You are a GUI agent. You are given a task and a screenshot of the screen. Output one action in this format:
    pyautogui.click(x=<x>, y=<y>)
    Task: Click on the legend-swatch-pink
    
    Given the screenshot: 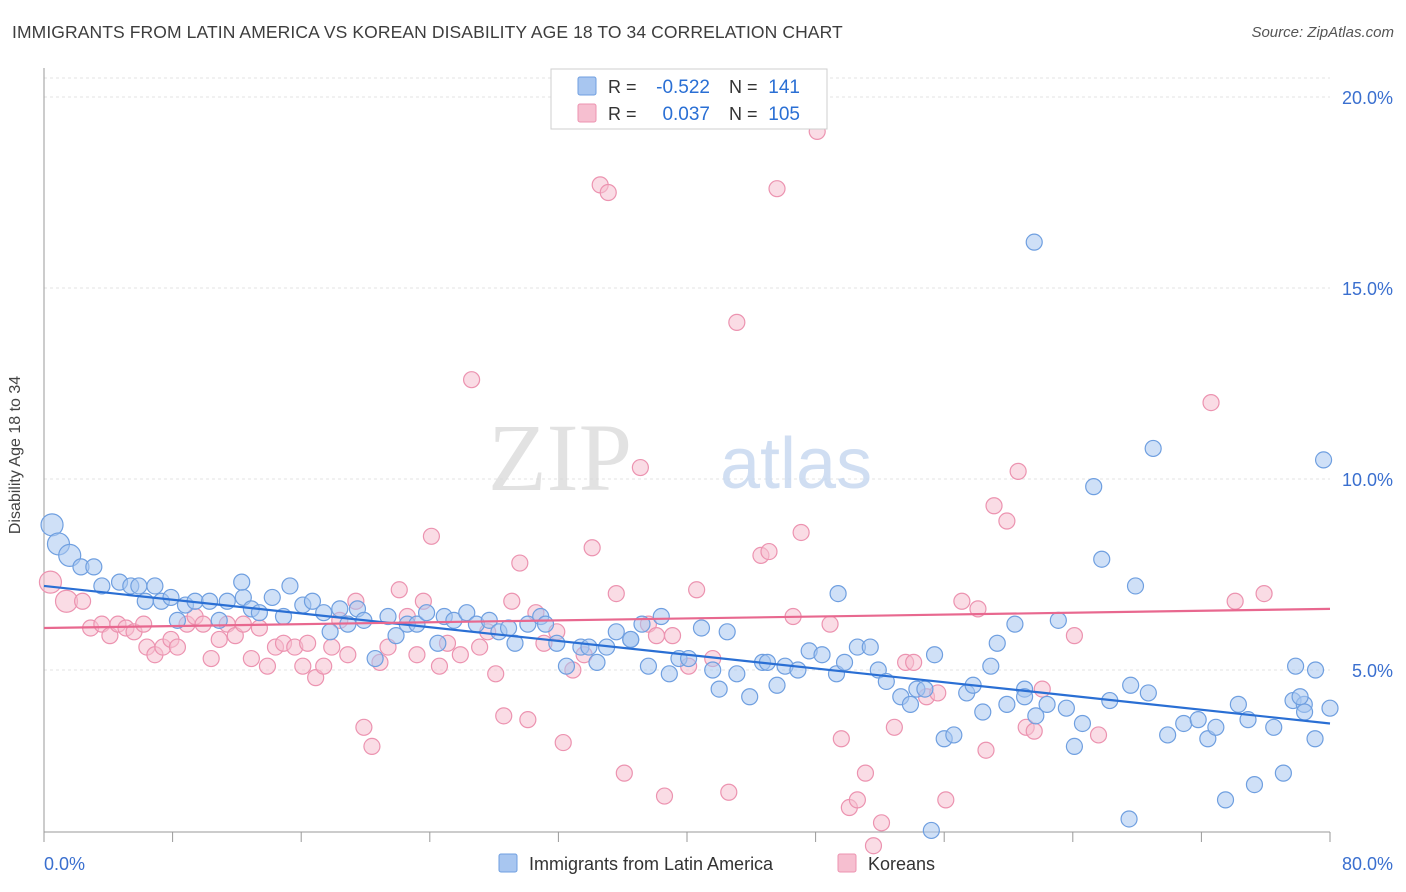 What is the action you would take?
    pyautogui.click(x=587, y=113)
    